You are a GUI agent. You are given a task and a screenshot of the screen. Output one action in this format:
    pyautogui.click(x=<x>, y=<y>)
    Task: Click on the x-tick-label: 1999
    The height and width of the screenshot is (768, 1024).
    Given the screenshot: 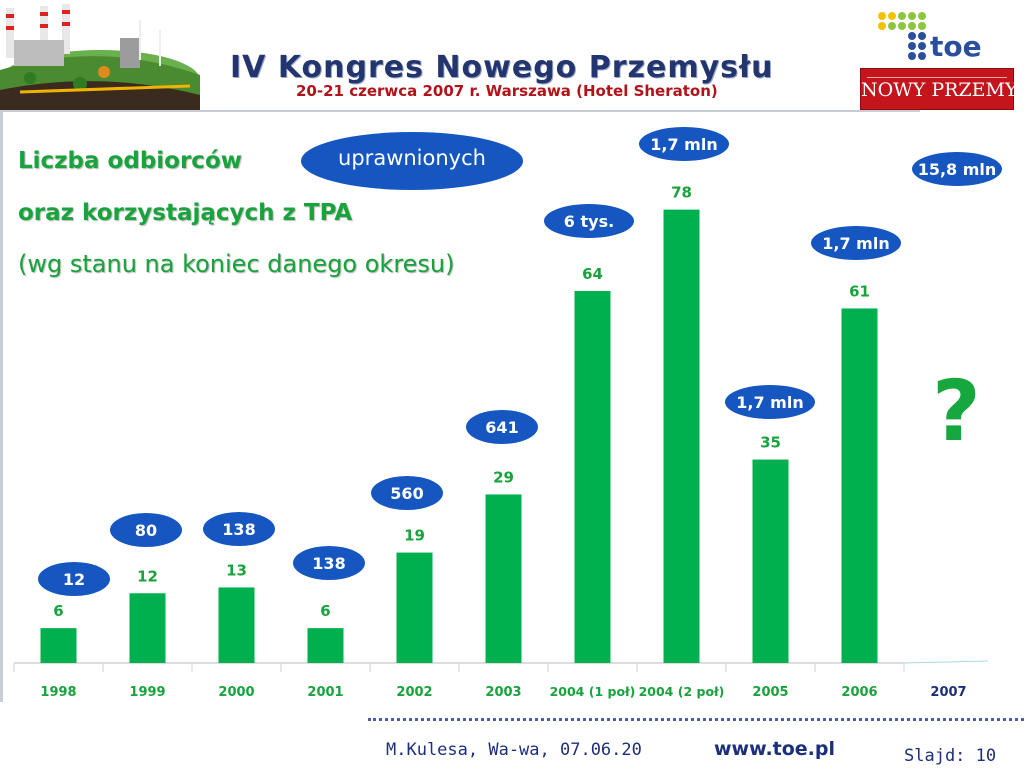 What is the action you would take?
    pyautogui.click(x=147, y=692)
    